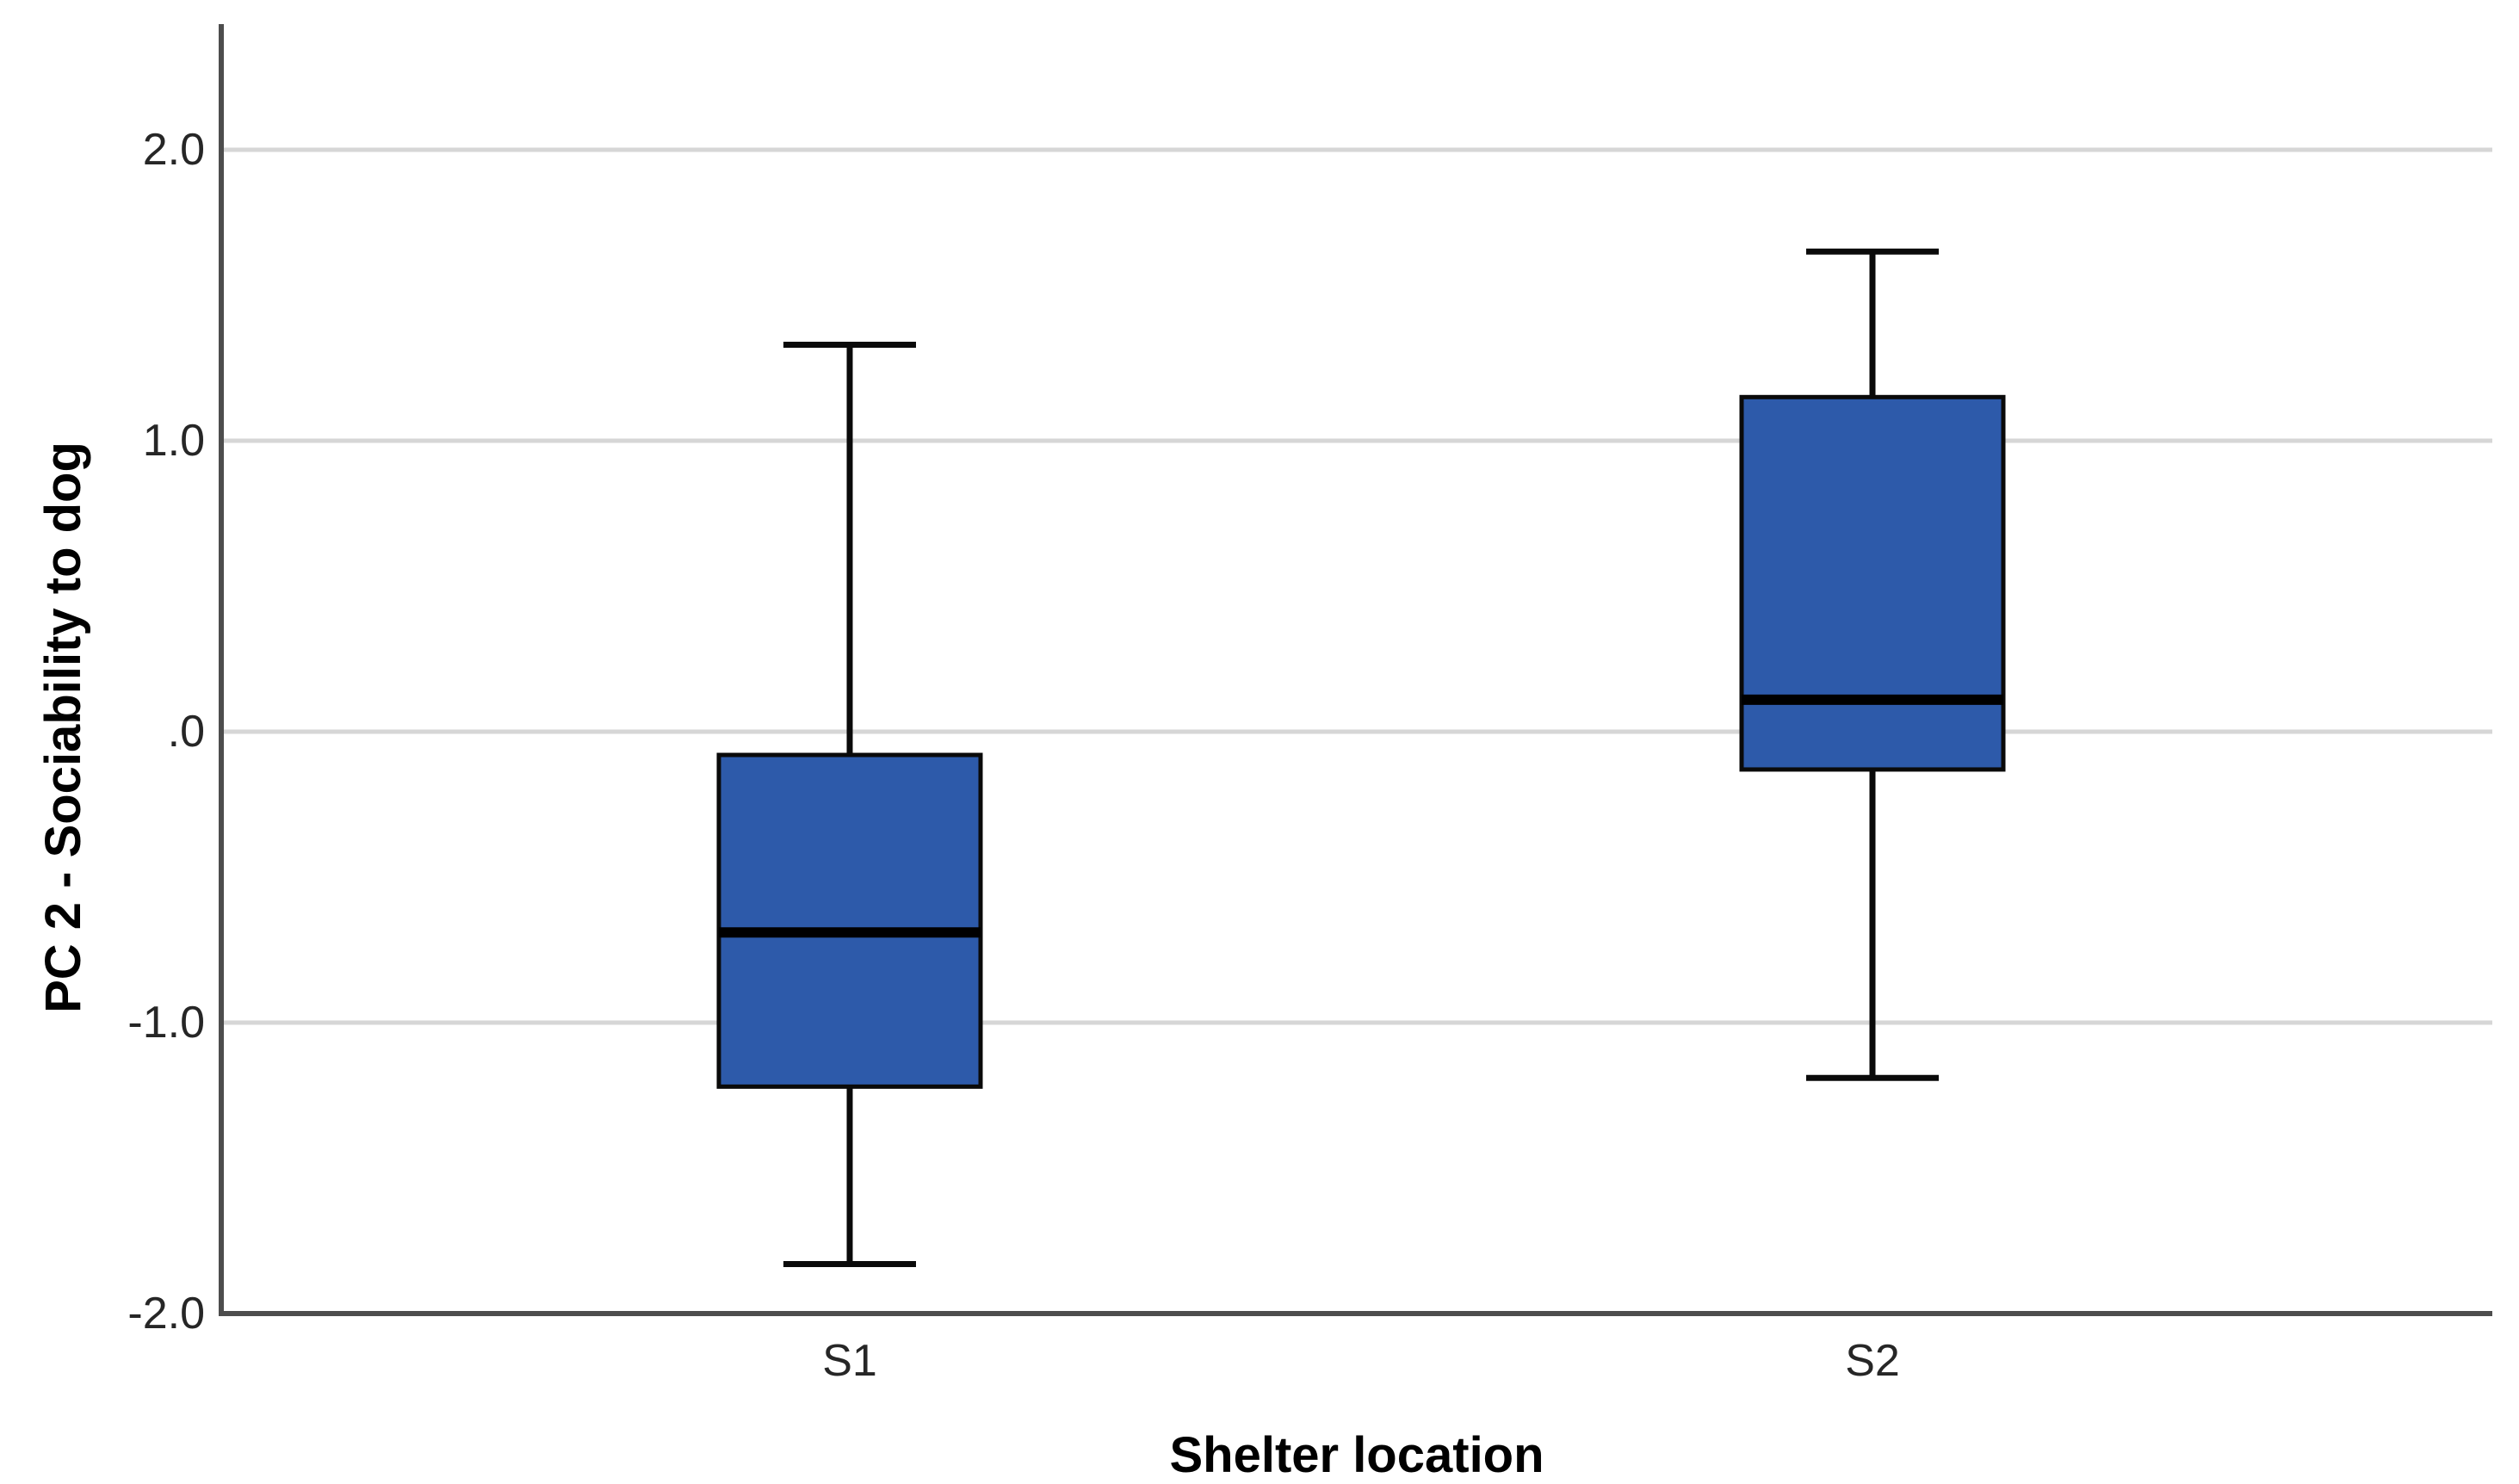 This screenshot has width=2519, height=1484. I want to click on y-tick-label-2.0: 2.0, so click(174, 150).